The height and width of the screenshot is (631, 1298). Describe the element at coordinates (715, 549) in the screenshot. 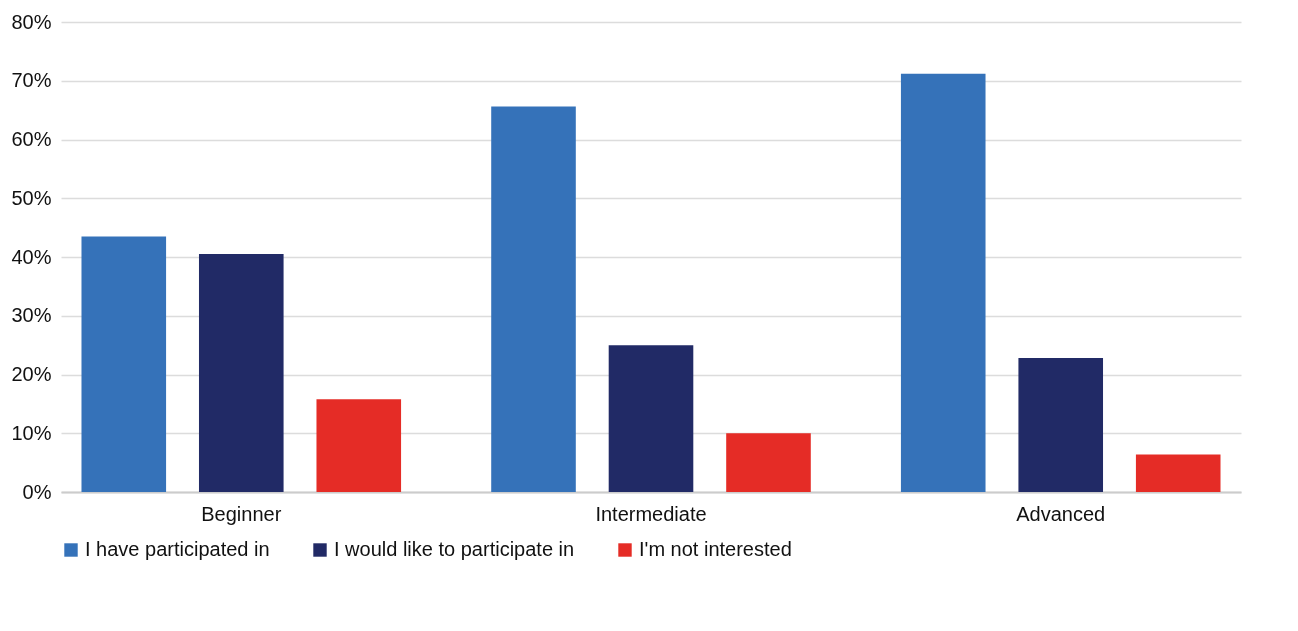

I see `legend-label: I'm not interested` at that location.